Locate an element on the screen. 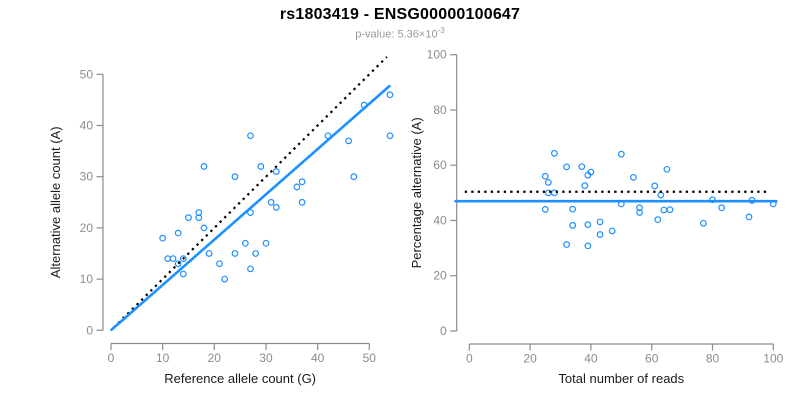 This screenshot has width=800, height=400. p-value-label: p-value: 5.36×10-3 is located at coordinates (400, 33).